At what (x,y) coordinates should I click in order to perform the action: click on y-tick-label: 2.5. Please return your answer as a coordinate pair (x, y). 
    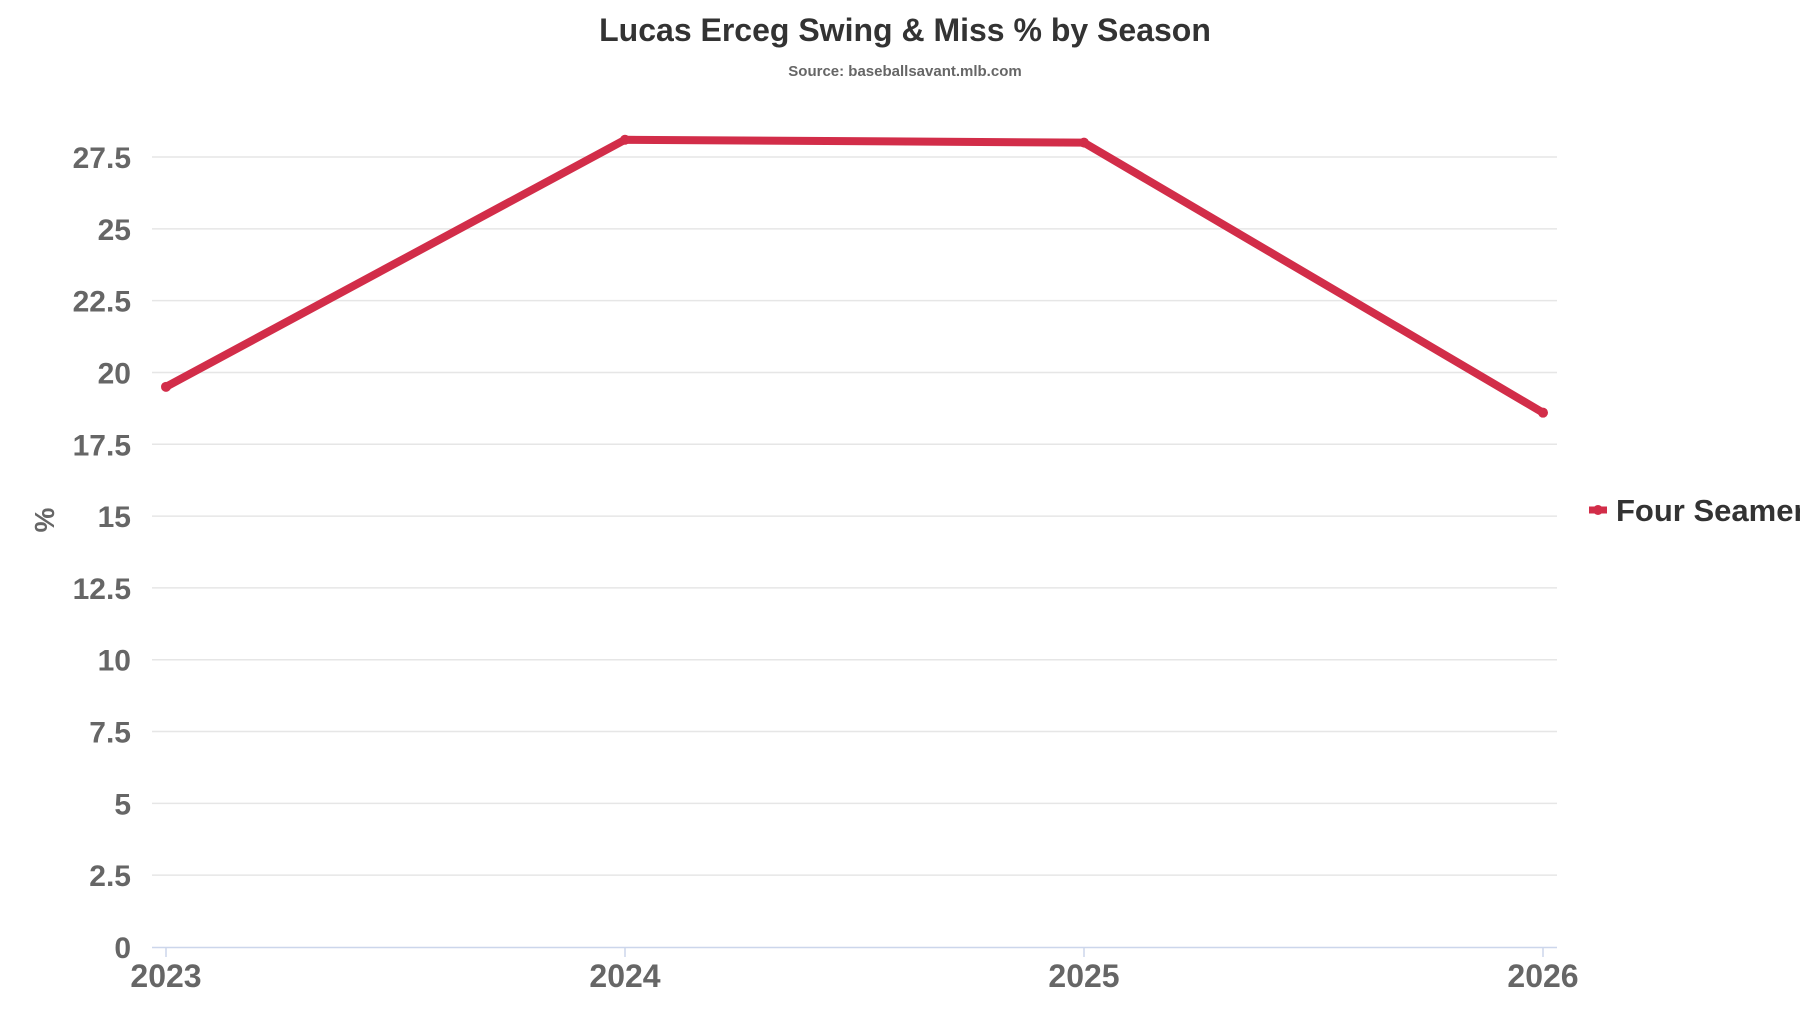
    Looking at the image, I should click on (110, 876).